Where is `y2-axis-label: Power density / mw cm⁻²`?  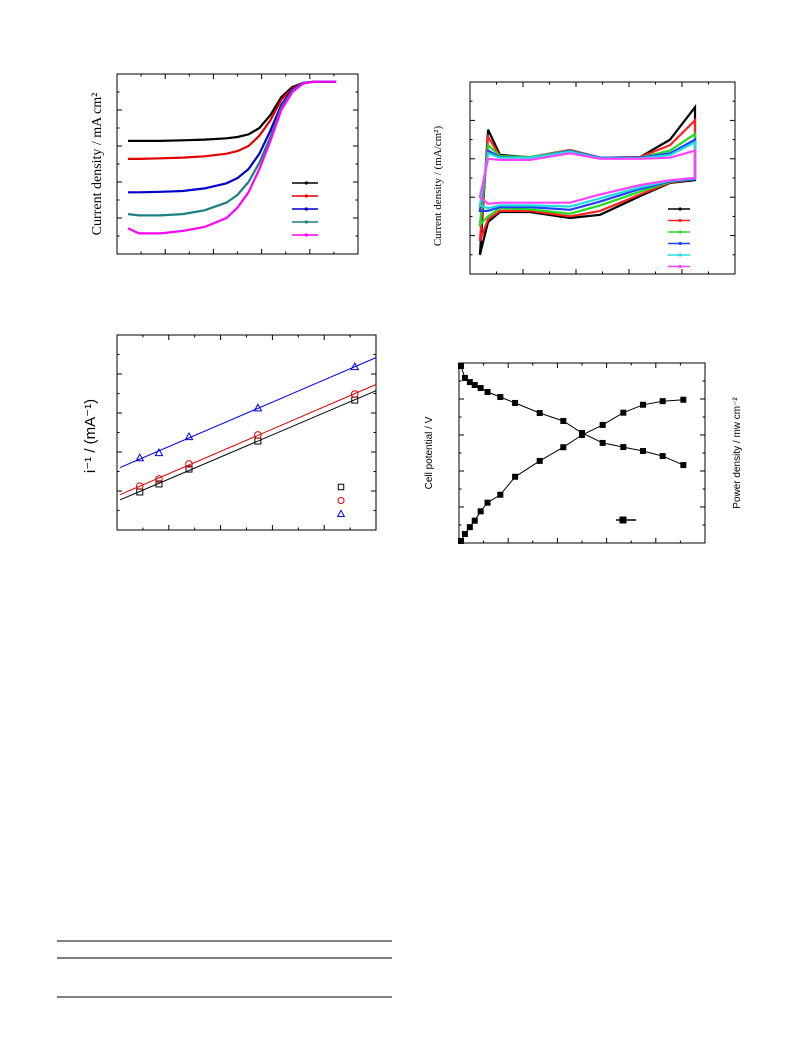
y2-axis-label: Power density / mw cm⁻² is located at coordinates (737, 453).